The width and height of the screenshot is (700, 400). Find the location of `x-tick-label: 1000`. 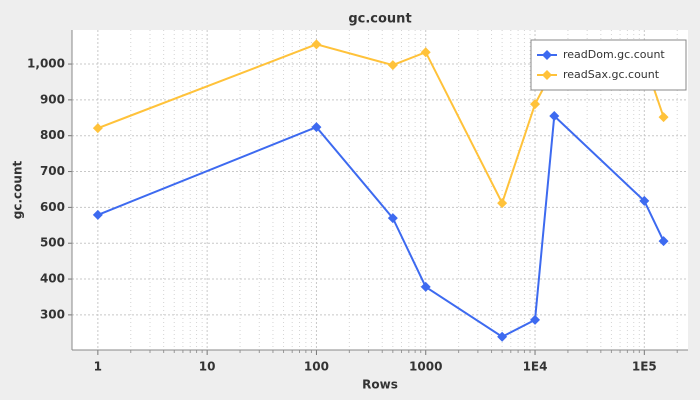

x-tick-label: 1000 is located at coordinates (425, 367).